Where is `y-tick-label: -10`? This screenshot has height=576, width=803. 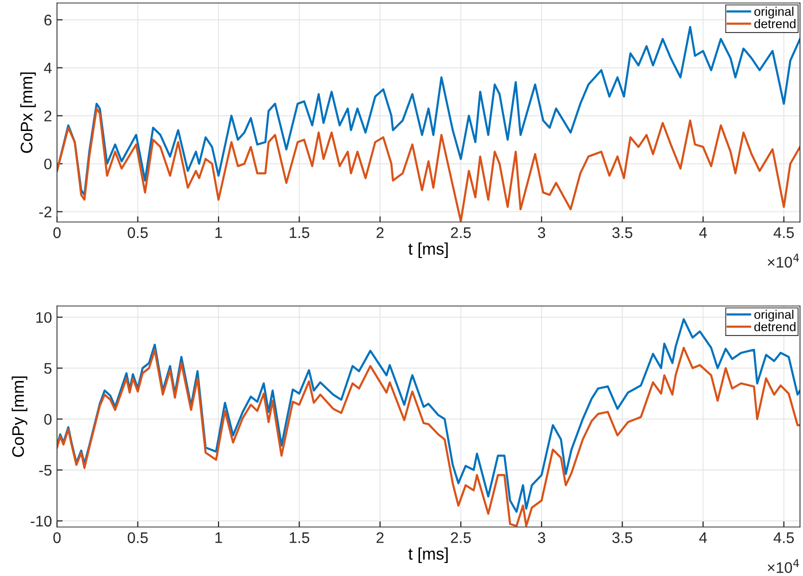 y-tick-label: -10 is located at coordinates (41, 521).